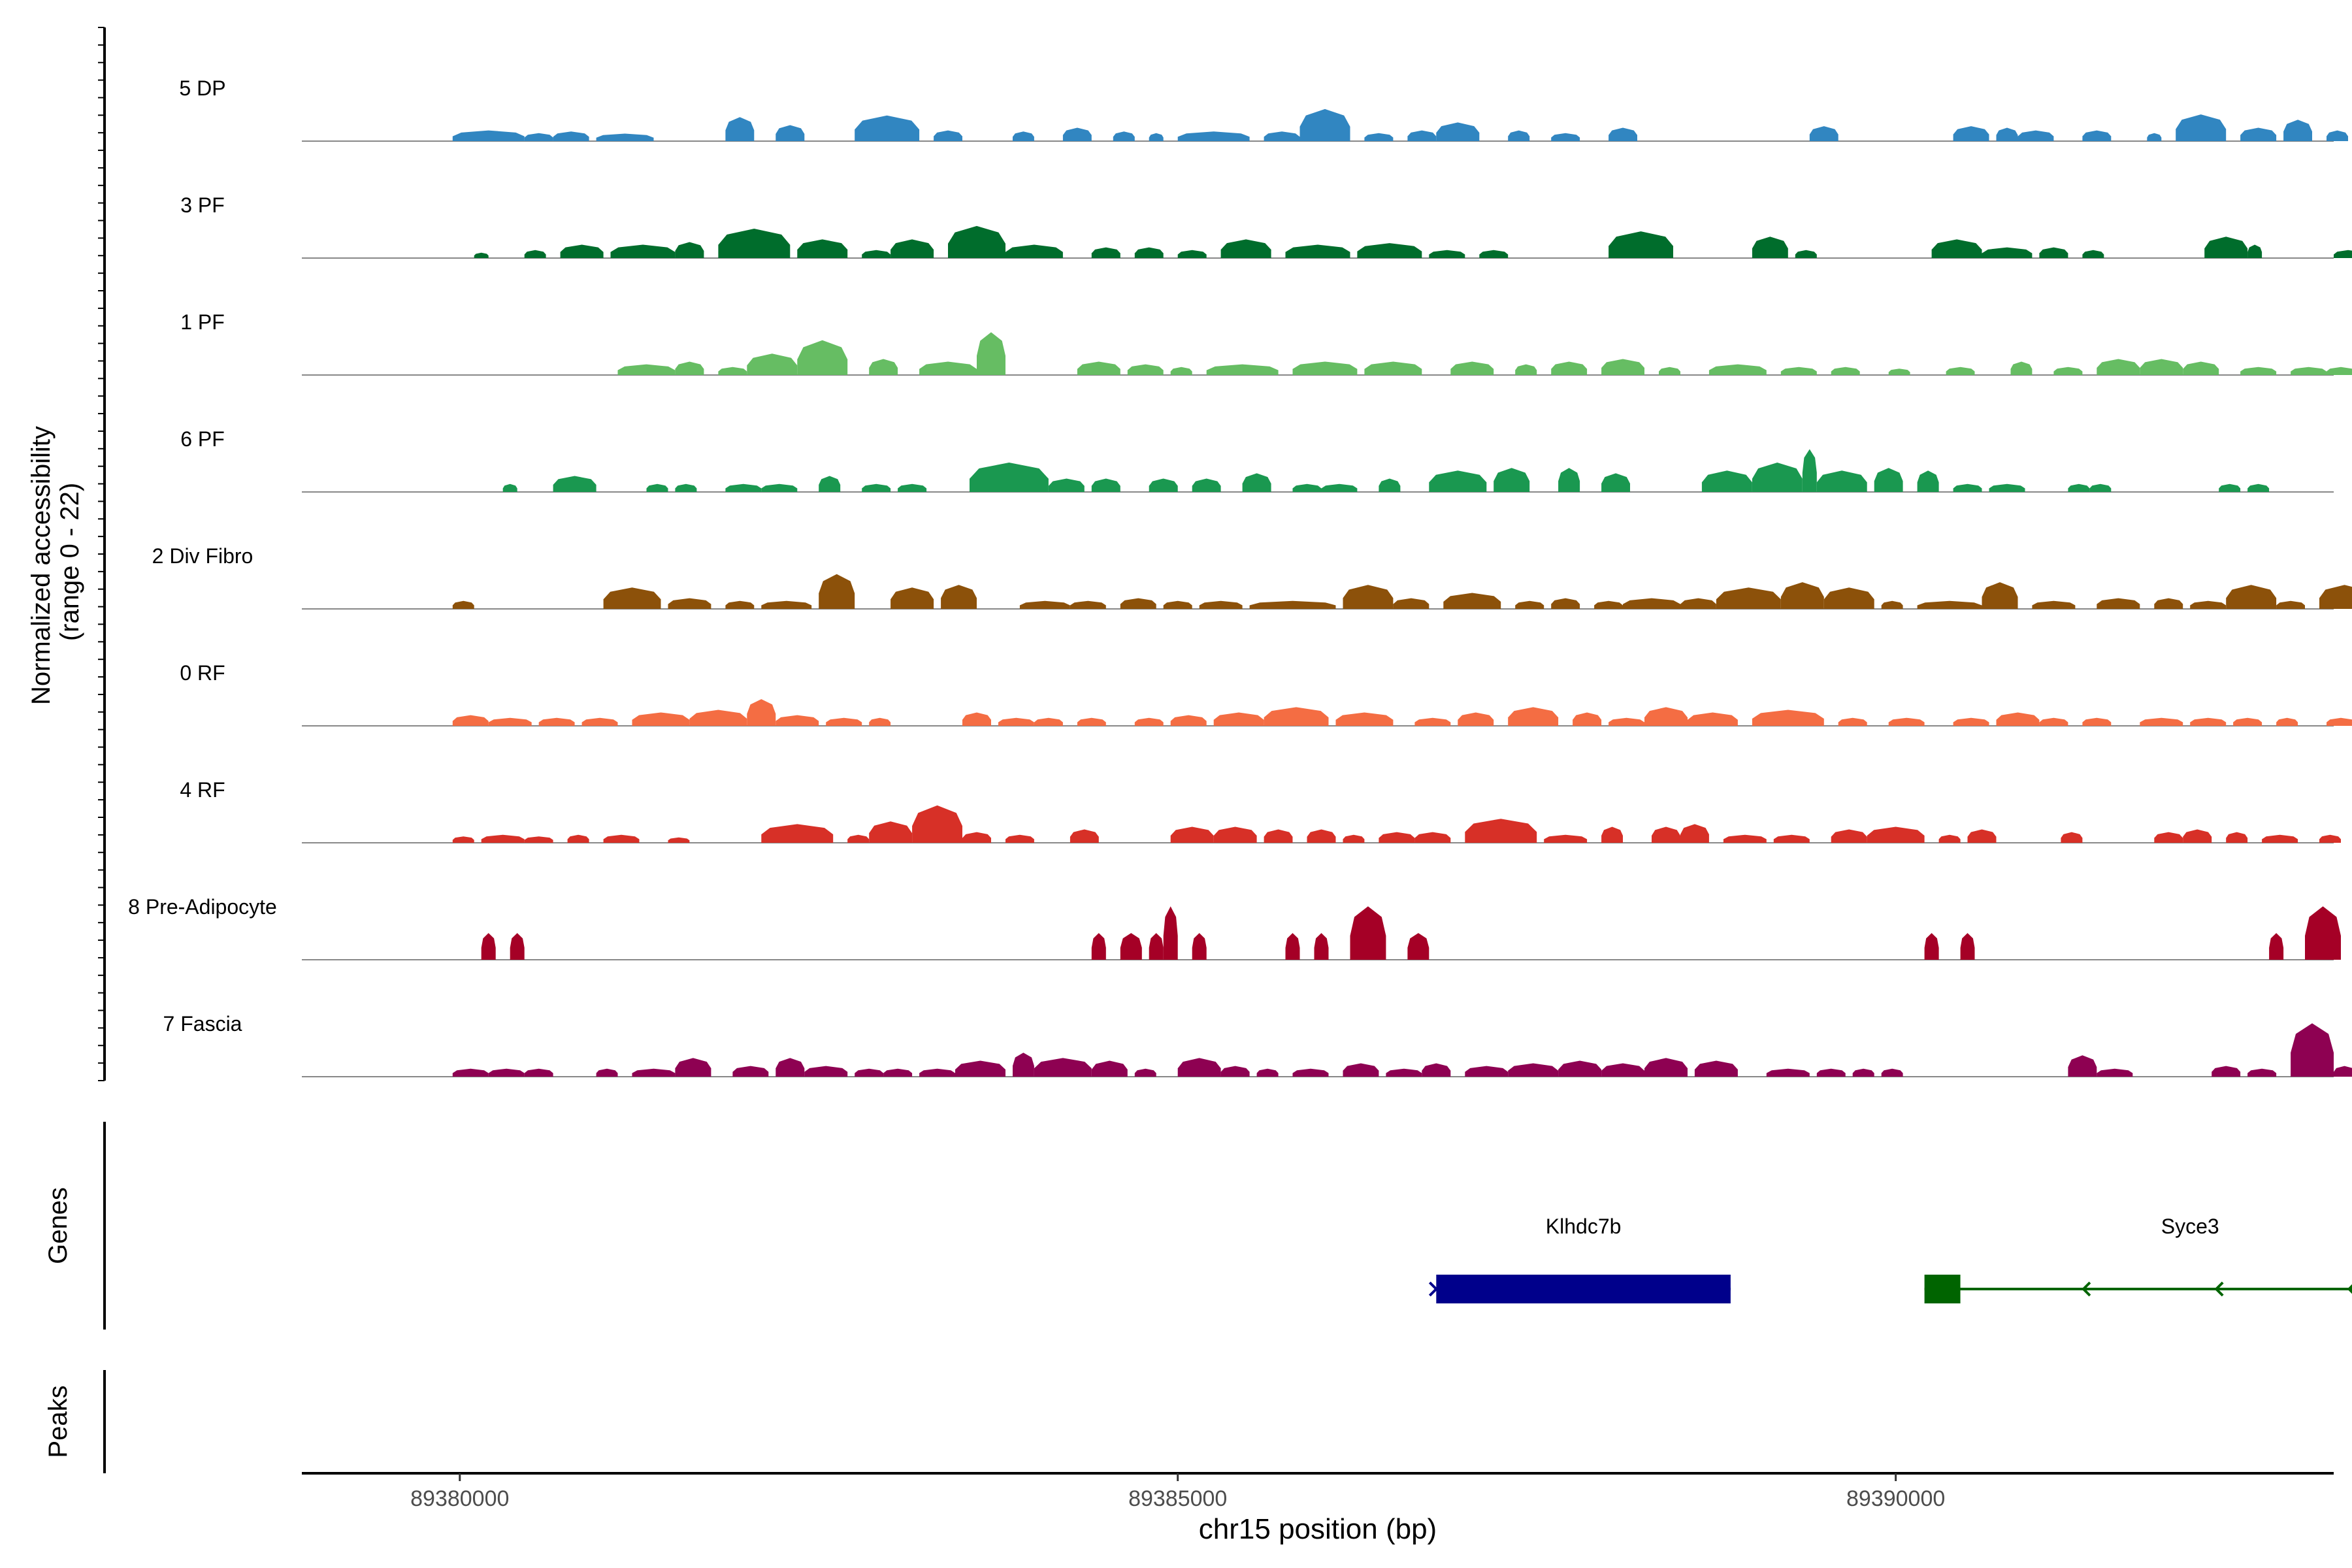 This screenshot has width=2352, height=1568. I want to click on gene-exon, so click(1583, 1289).